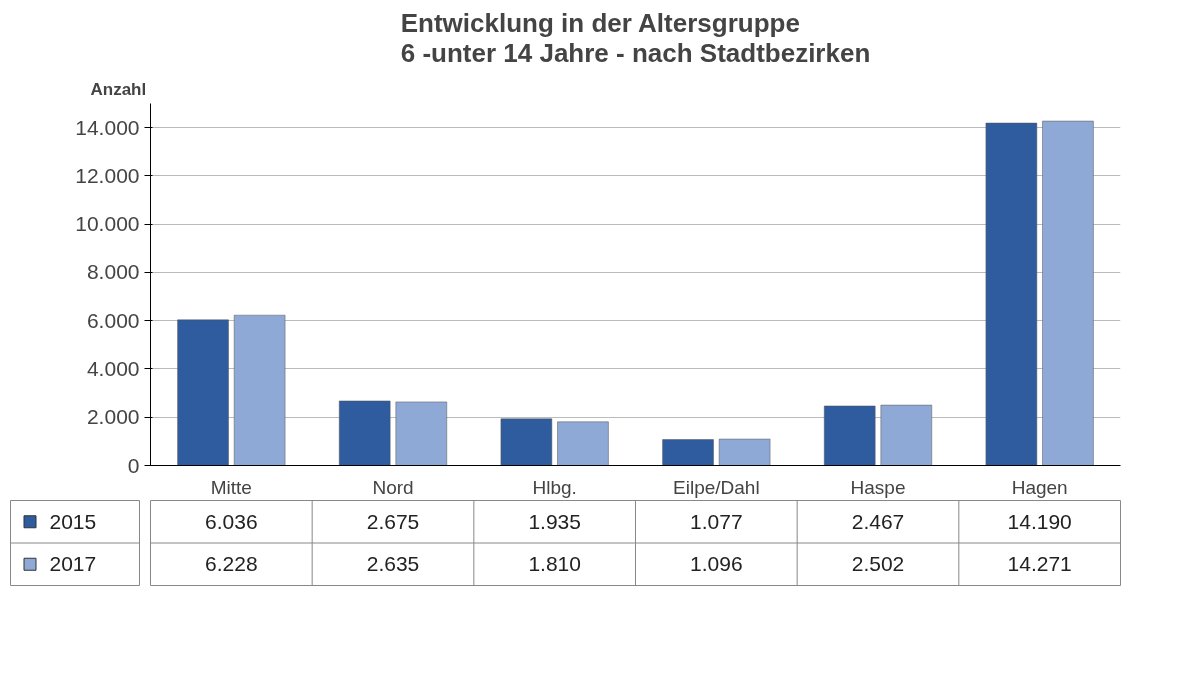 The image size is (1186, 689). Describe the element at coordinates (716, 521) in the screenshot. I see `data-label: 1.077` at that location.